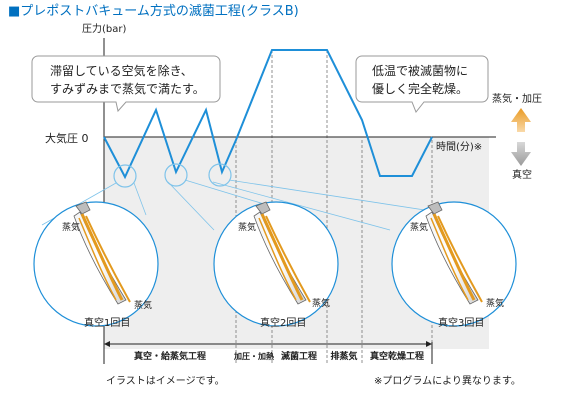 The height and width of the screenshot is (401, 579). I want to click on callout-right-line2: 優しく完全乾燥。, so click(420, 88).